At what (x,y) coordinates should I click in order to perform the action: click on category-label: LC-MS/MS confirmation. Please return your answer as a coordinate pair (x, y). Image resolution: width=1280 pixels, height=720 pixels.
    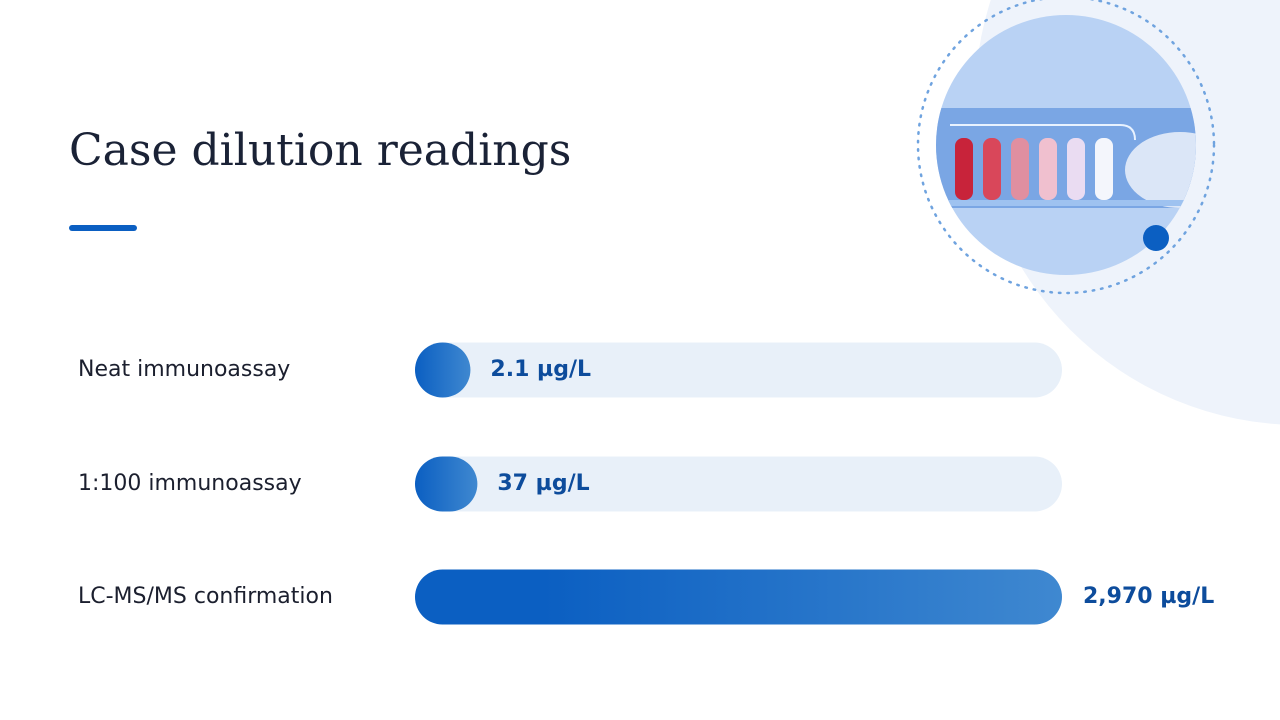
    Looking at the image, I should click on (205, 596).